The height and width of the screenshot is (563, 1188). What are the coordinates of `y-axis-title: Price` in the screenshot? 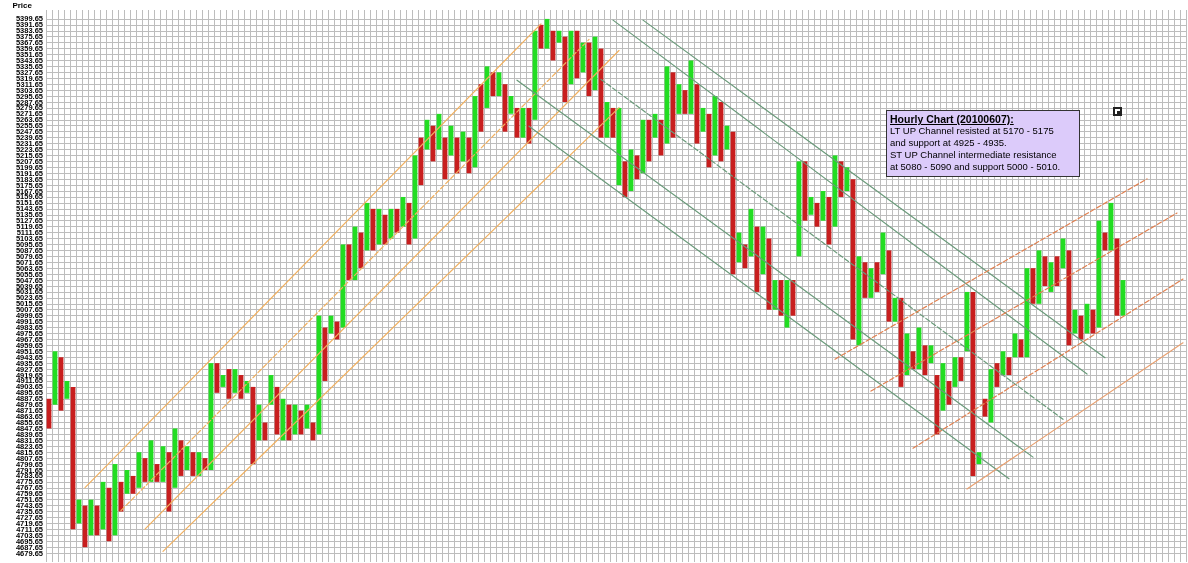 It's located at (22, 5).